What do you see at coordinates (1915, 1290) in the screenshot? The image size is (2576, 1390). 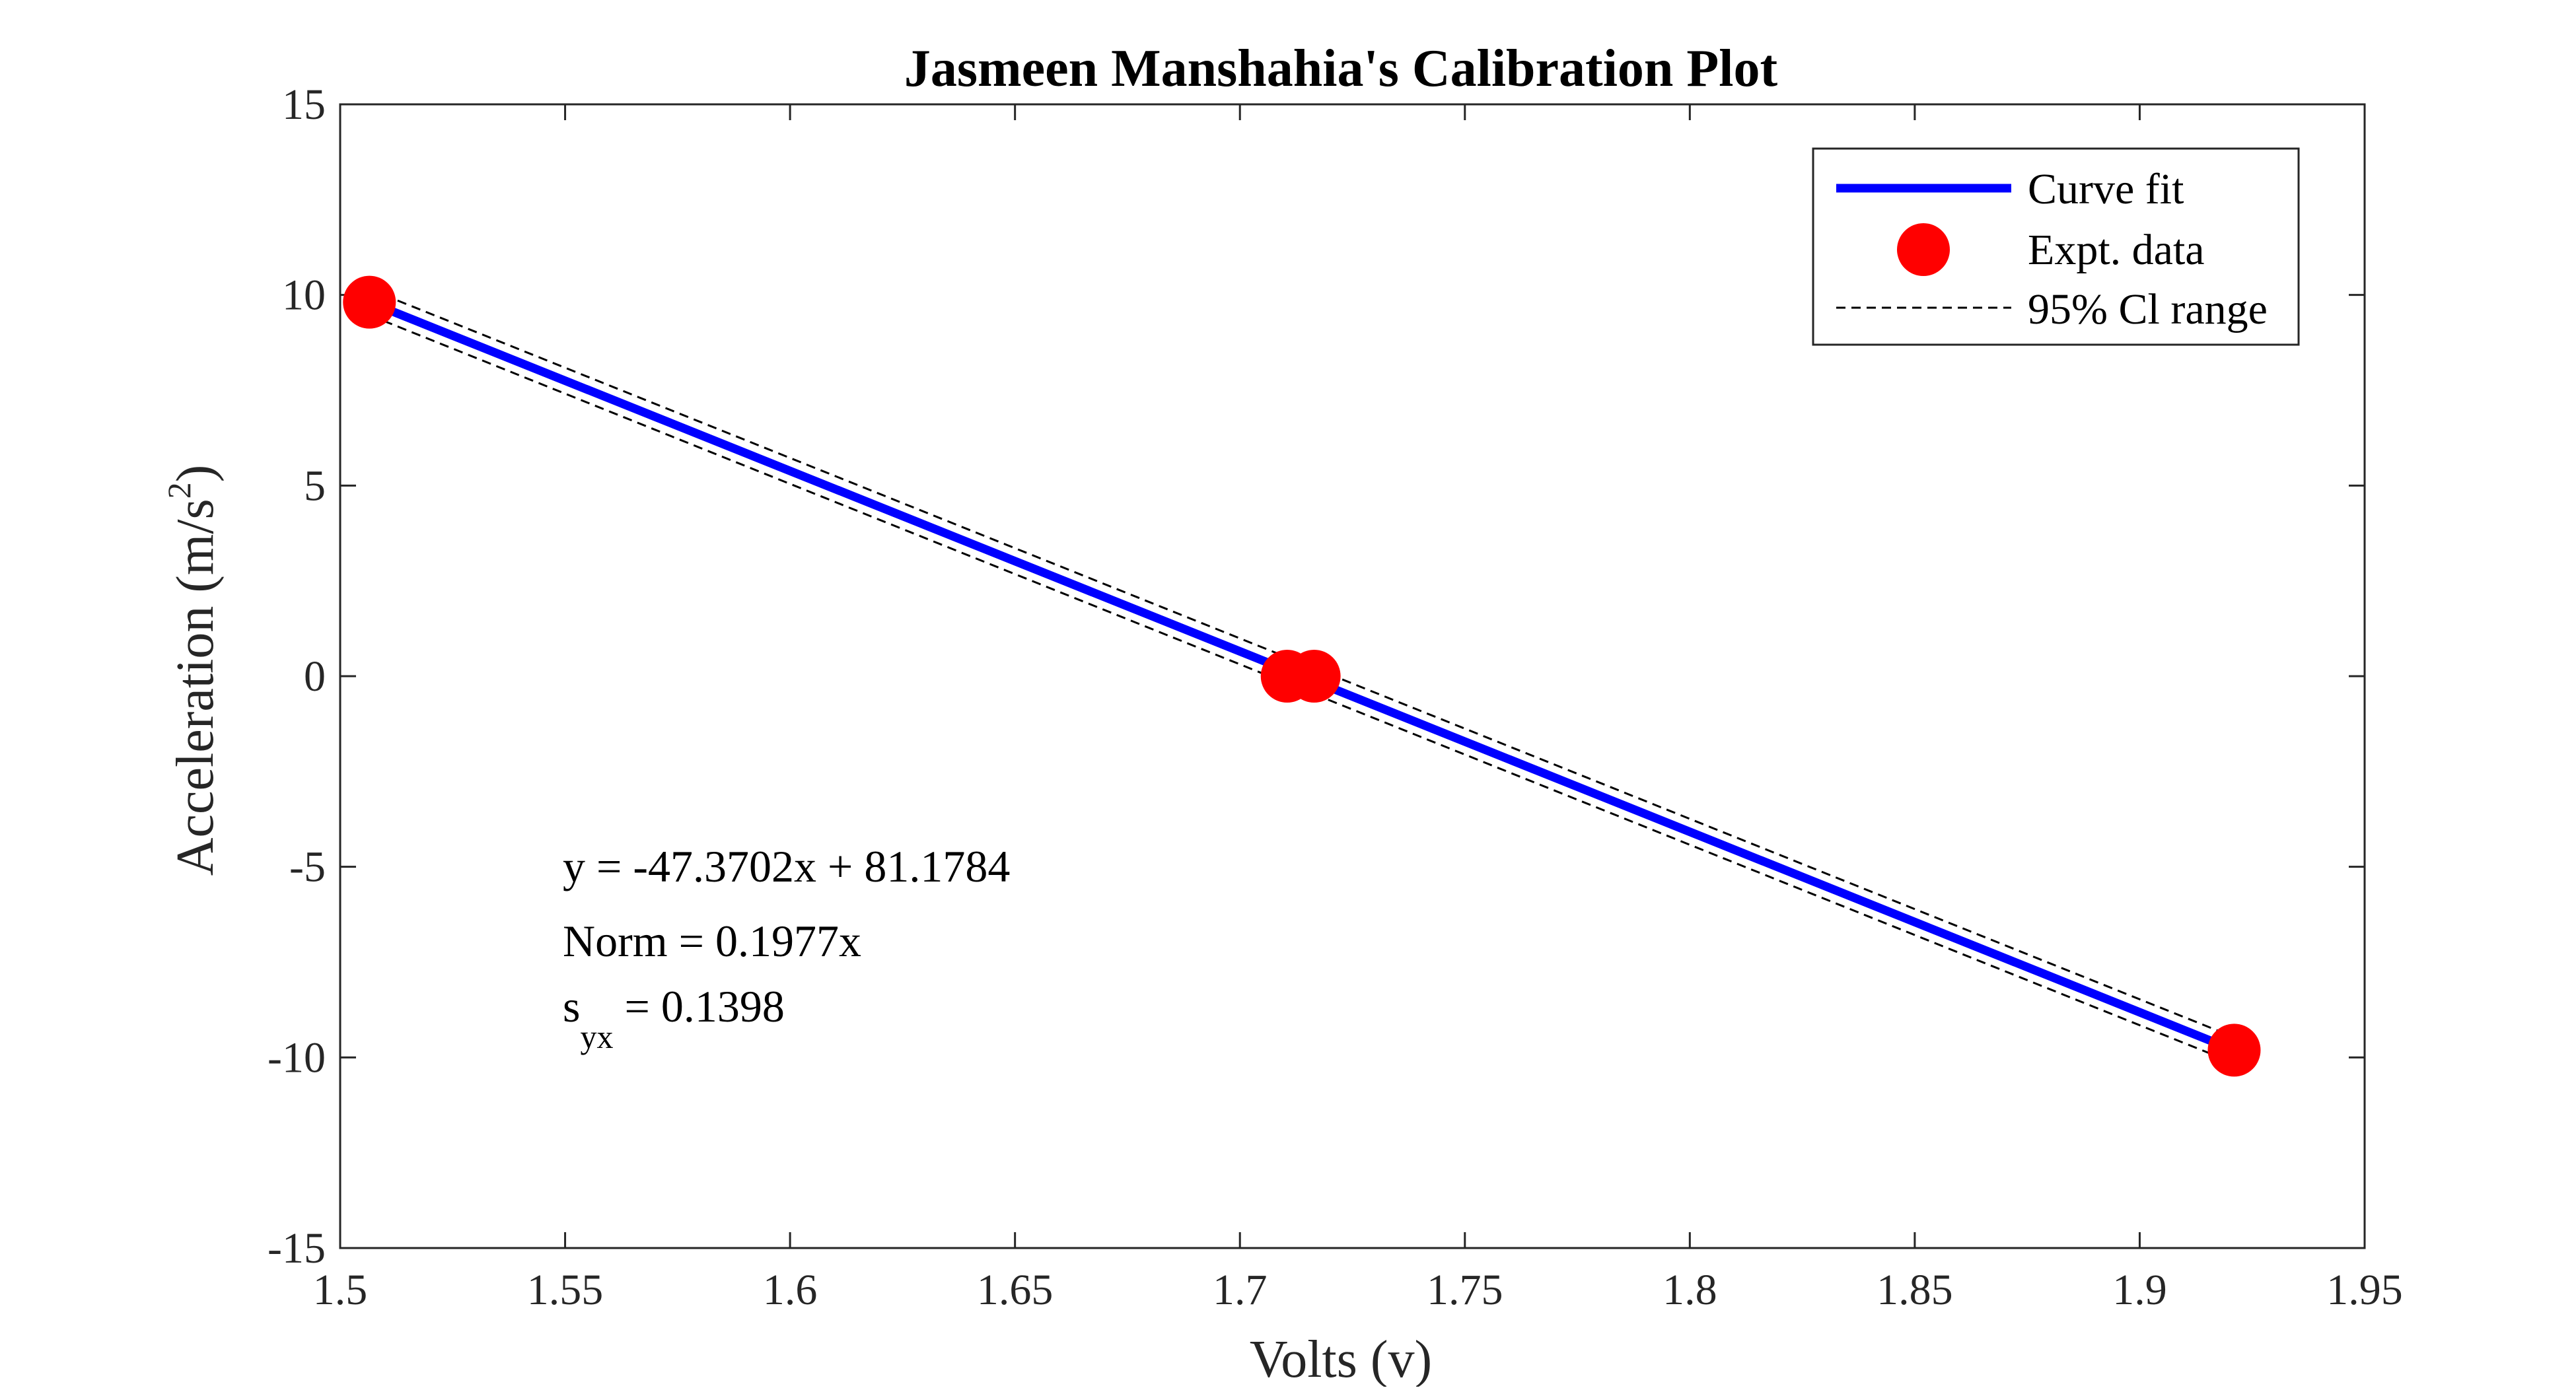 I see `x-tick-label: 1.85` at bounding box center [1915, 1290].